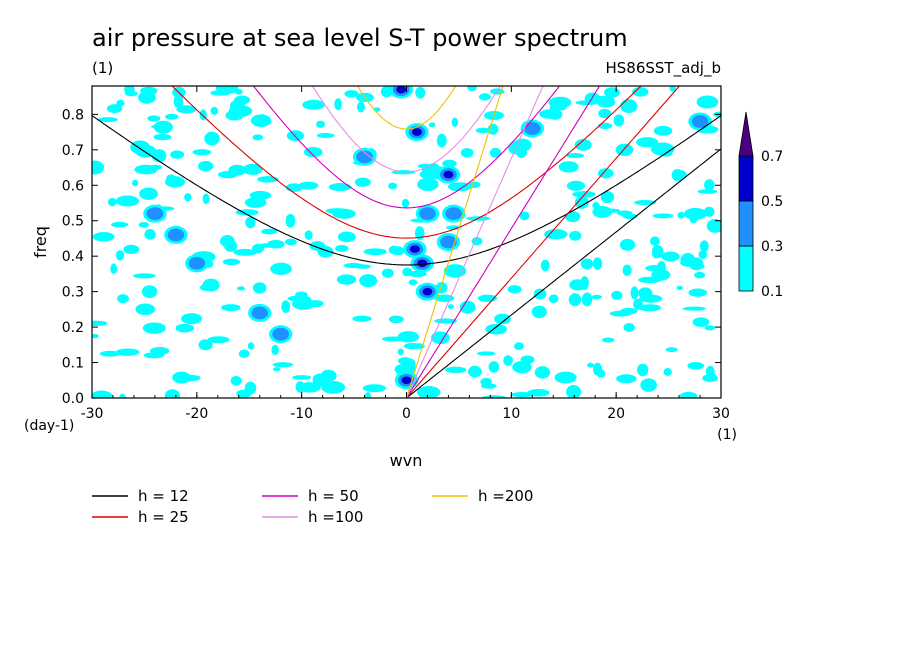 Image resolution: width=904 pixels, height=654 pixels. I want to click on y-tick-label: 0.8, so click(73, 115).